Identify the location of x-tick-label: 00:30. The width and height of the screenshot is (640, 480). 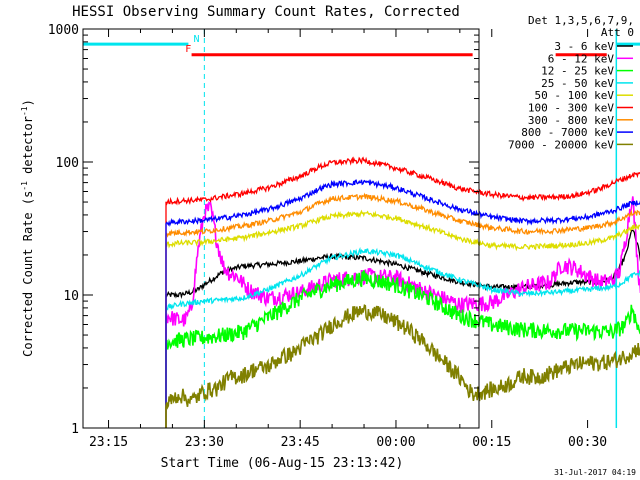
(587, 442).